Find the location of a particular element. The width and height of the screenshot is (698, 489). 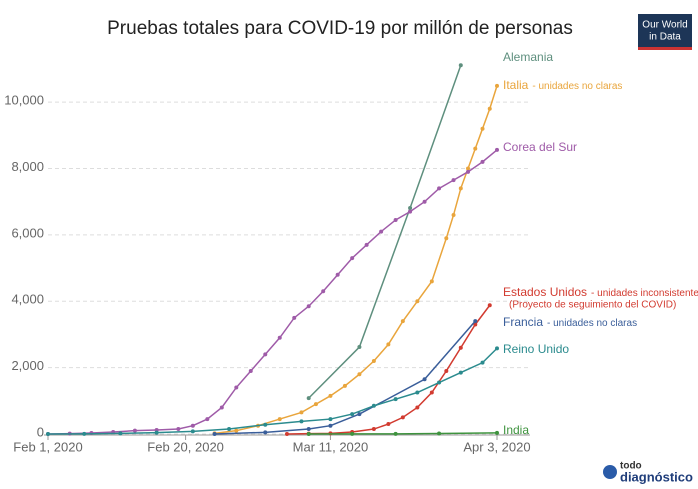

series-label: Reino Unido is located at coordinates (536, 349).